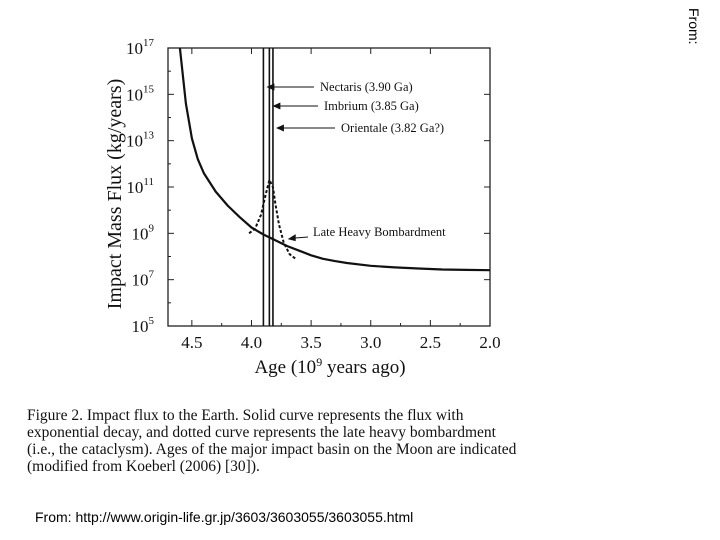  Describe the element at coordinates (319, 362) in the screenshot. I see `x-axis-exponent: 9` at that location.